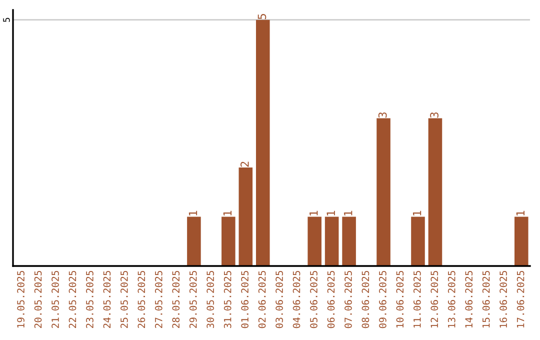 Image resolution: width=540 pixels, height=340 pixels. What do you see at coordinates (142, 299) in the screenshot?
I see `x-tick-label: 26.05.2025` at bounding box center [142, 299].